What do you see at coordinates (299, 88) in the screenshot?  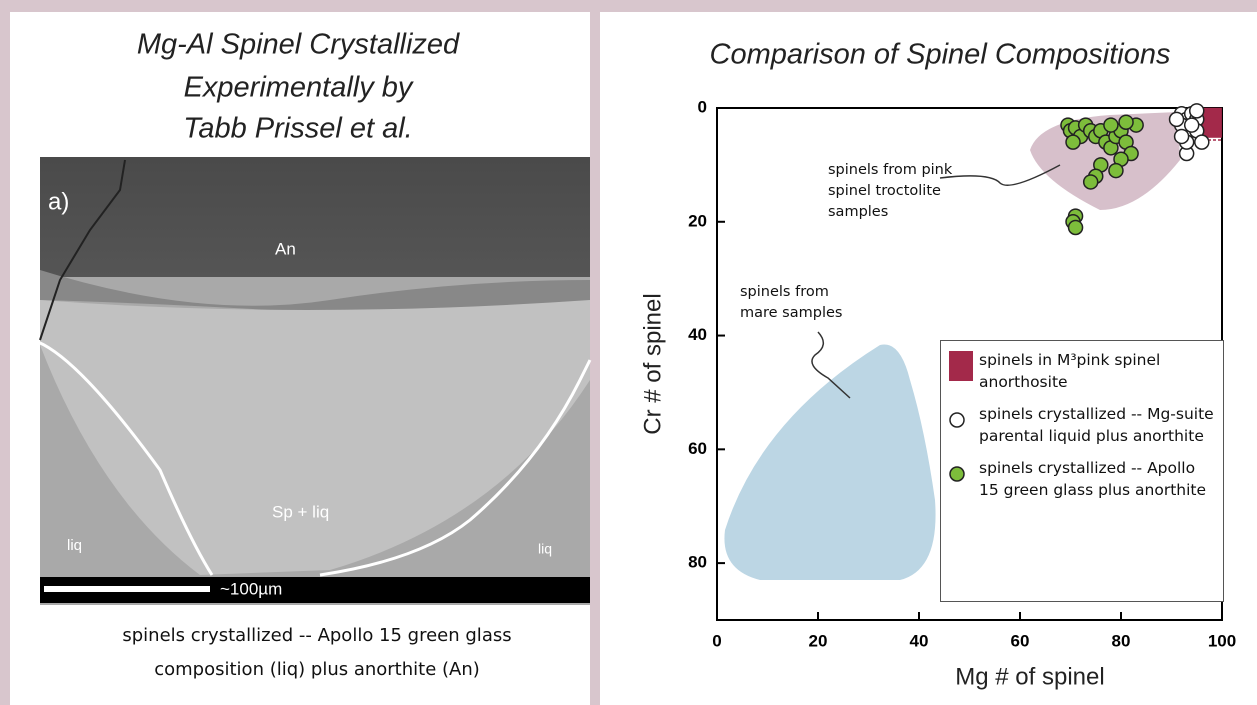 I see `image-title: Experimentally by` at bounding box center [299, 88].